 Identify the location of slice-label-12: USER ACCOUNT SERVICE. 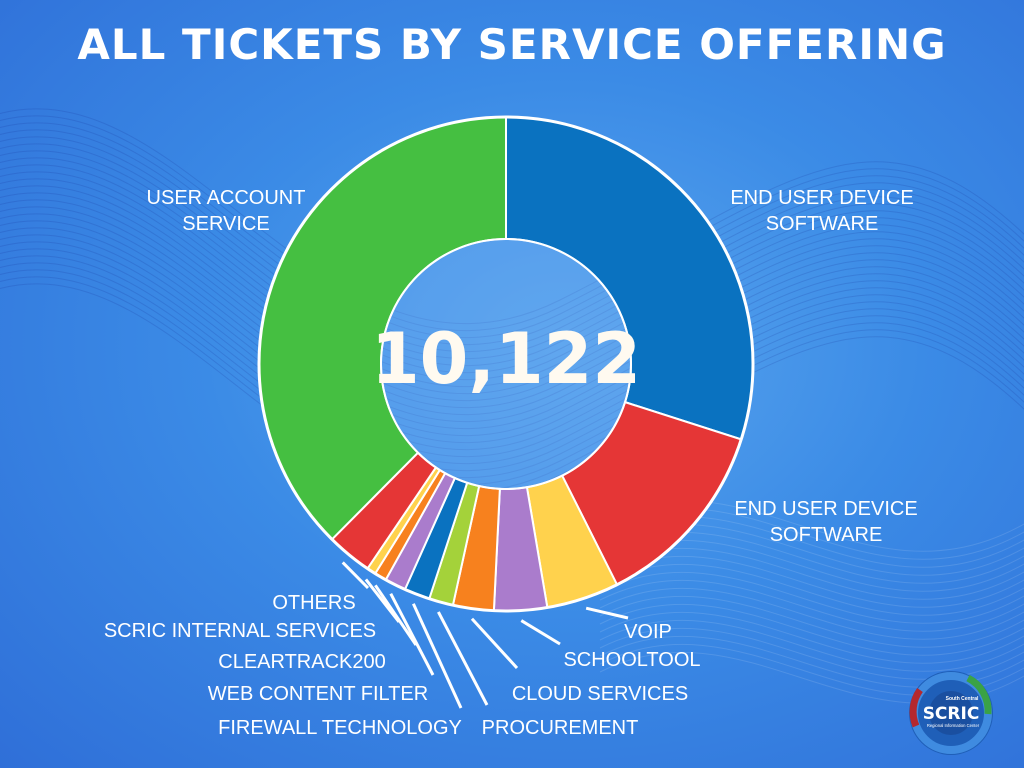
(226, 211).